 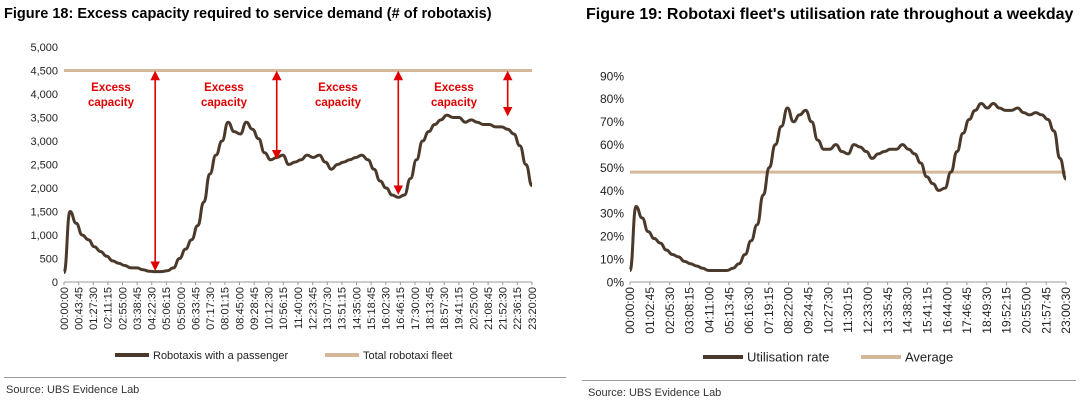 I want to click on figure-18-source: Source: UBS Evidence Lab, so click(x=73, y=390).